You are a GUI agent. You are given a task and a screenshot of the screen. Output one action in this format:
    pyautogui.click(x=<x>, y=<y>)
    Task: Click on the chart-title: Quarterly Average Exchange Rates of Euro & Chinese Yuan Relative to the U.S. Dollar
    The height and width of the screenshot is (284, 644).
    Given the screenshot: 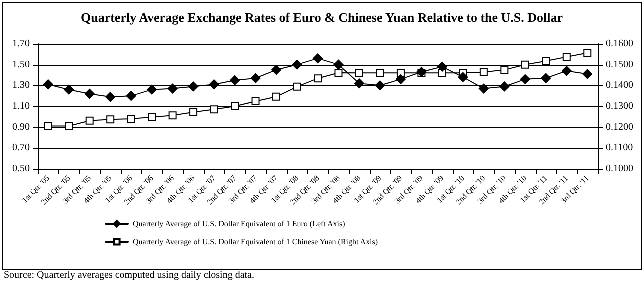 What is the action you would take?
    pyautogui.click(x=322, y=17)
    